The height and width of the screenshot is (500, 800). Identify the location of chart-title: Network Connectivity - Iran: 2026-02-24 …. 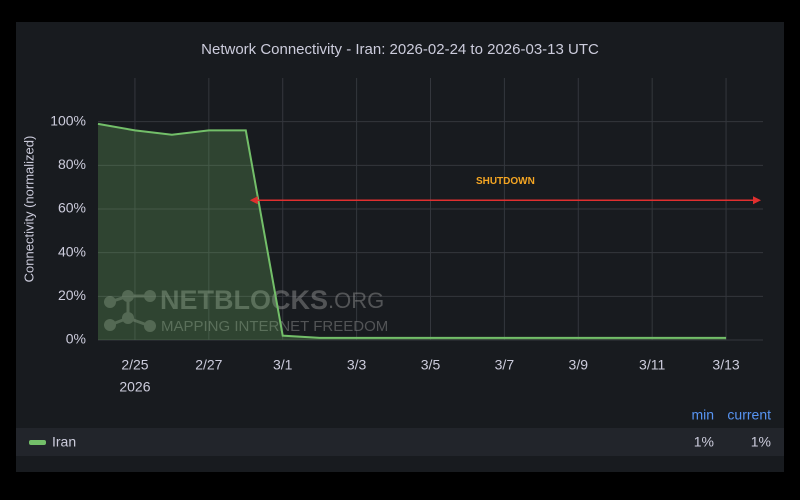
(400, 49).